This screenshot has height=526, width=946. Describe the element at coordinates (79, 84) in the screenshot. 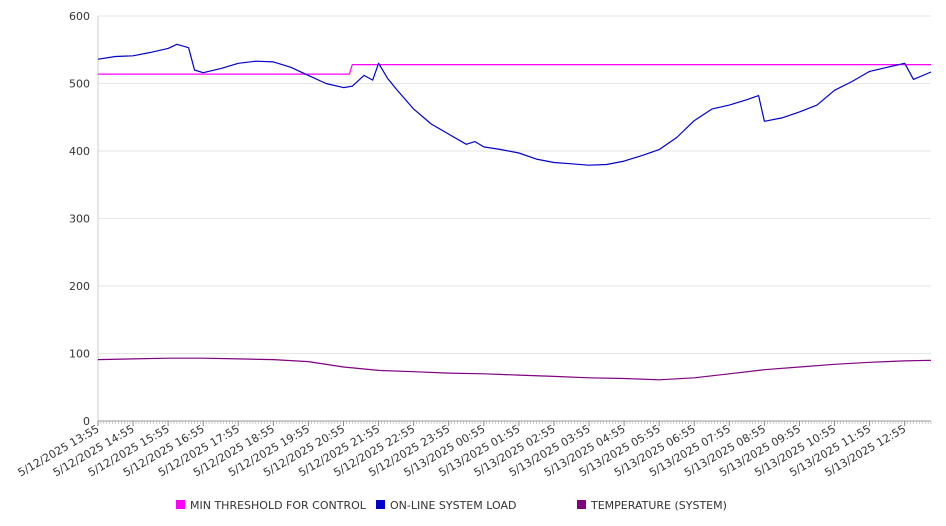

I see `y-tick-label: 500` at that location.